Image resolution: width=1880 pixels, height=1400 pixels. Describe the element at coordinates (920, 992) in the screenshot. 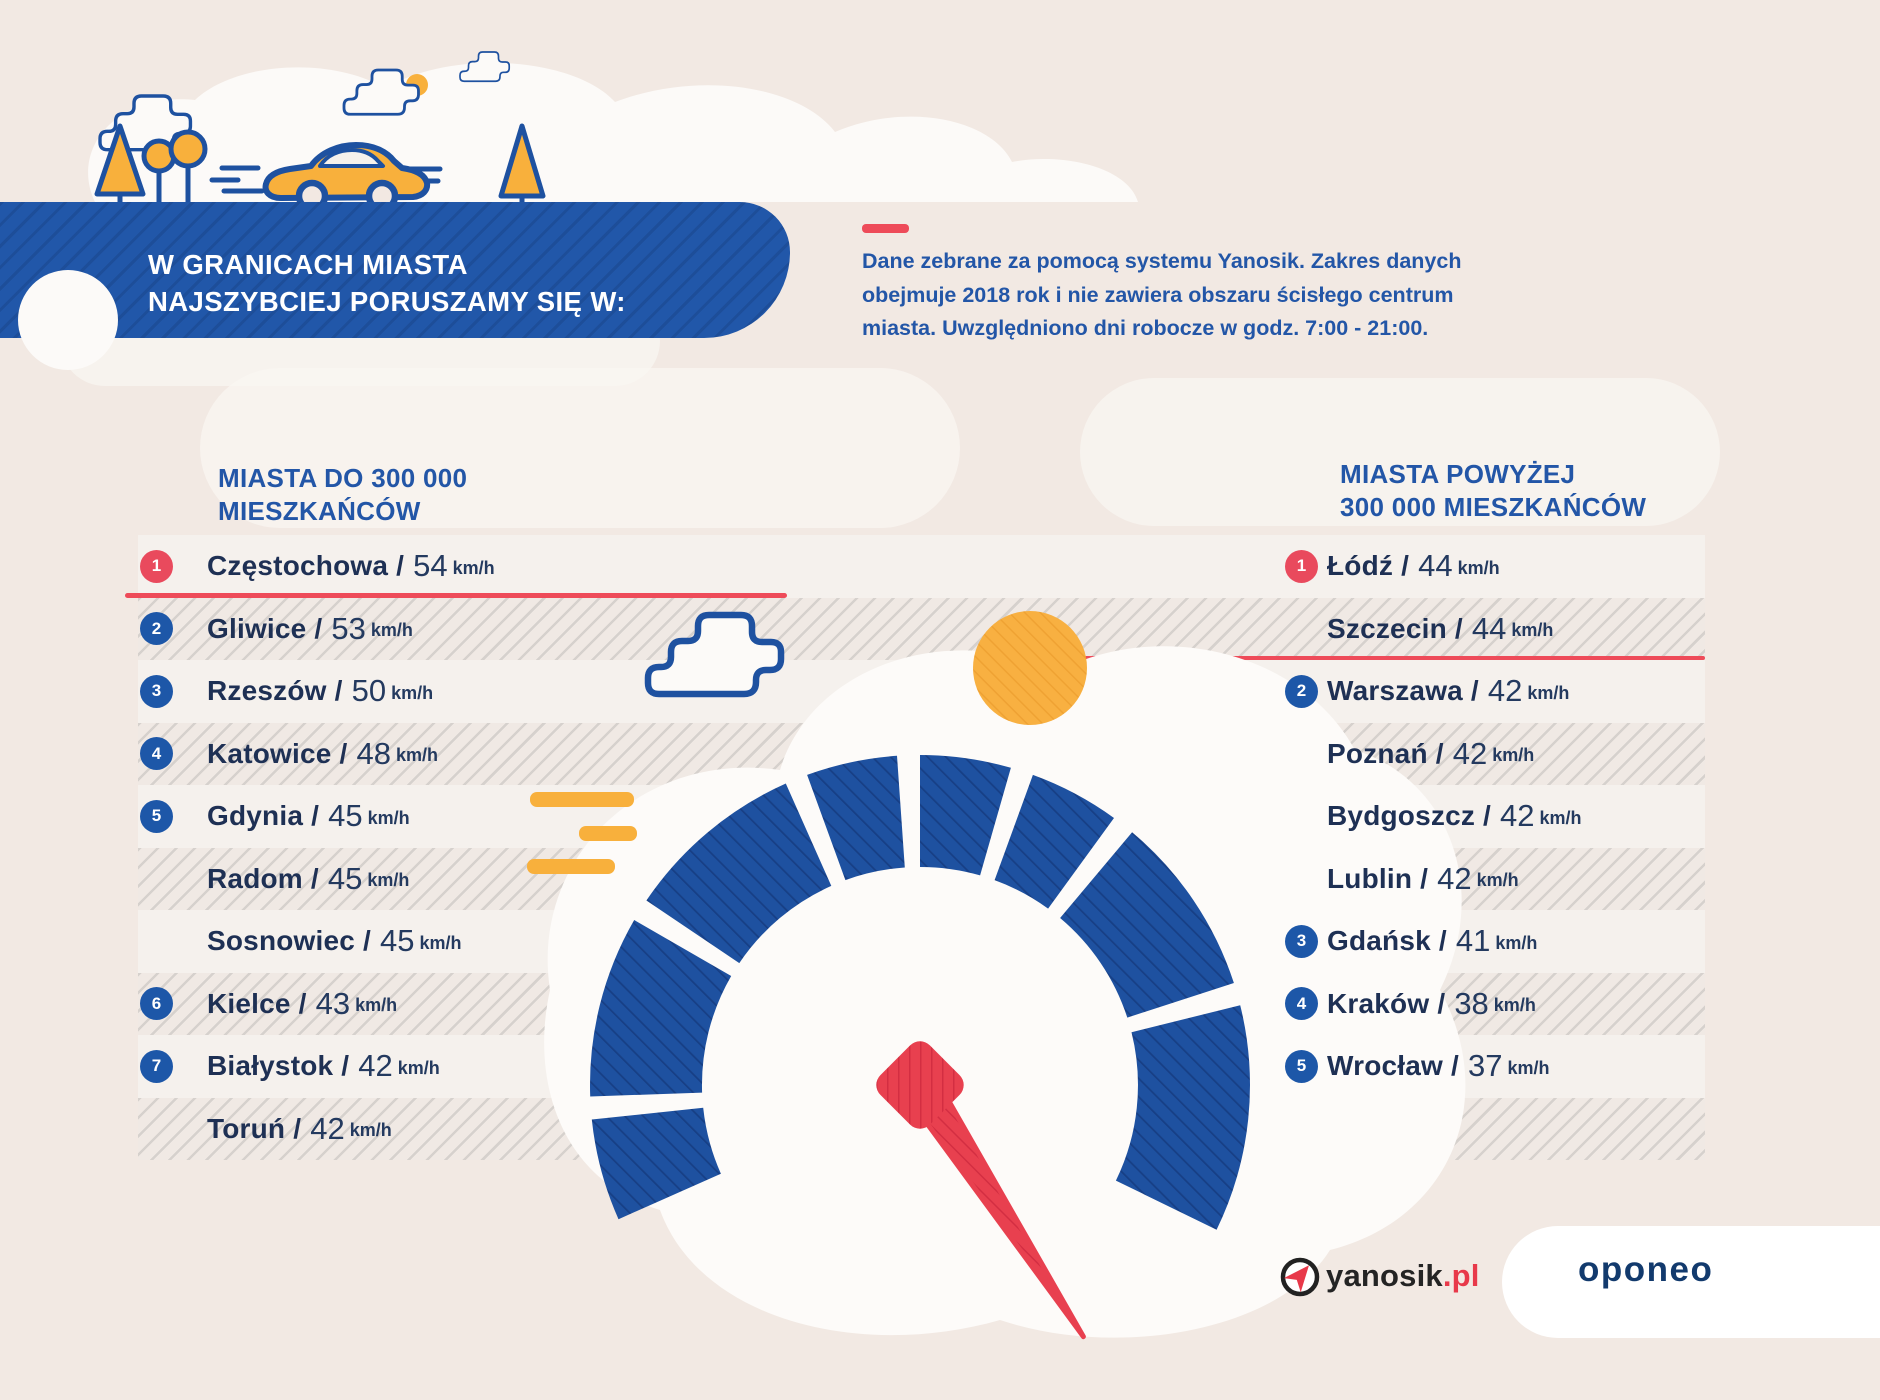

I see `gauge-arc` at that location.